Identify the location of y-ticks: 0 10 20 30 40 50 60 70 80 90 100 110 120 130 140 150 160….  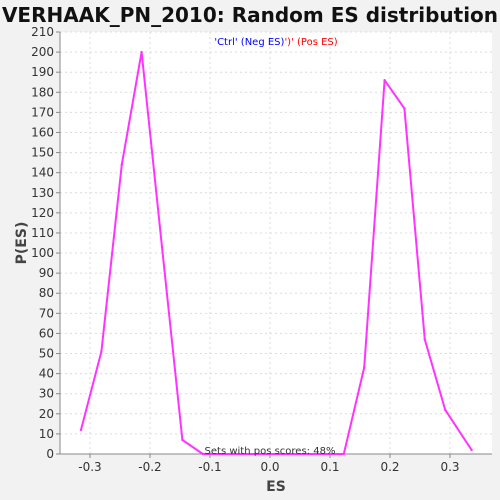
(45, 243).